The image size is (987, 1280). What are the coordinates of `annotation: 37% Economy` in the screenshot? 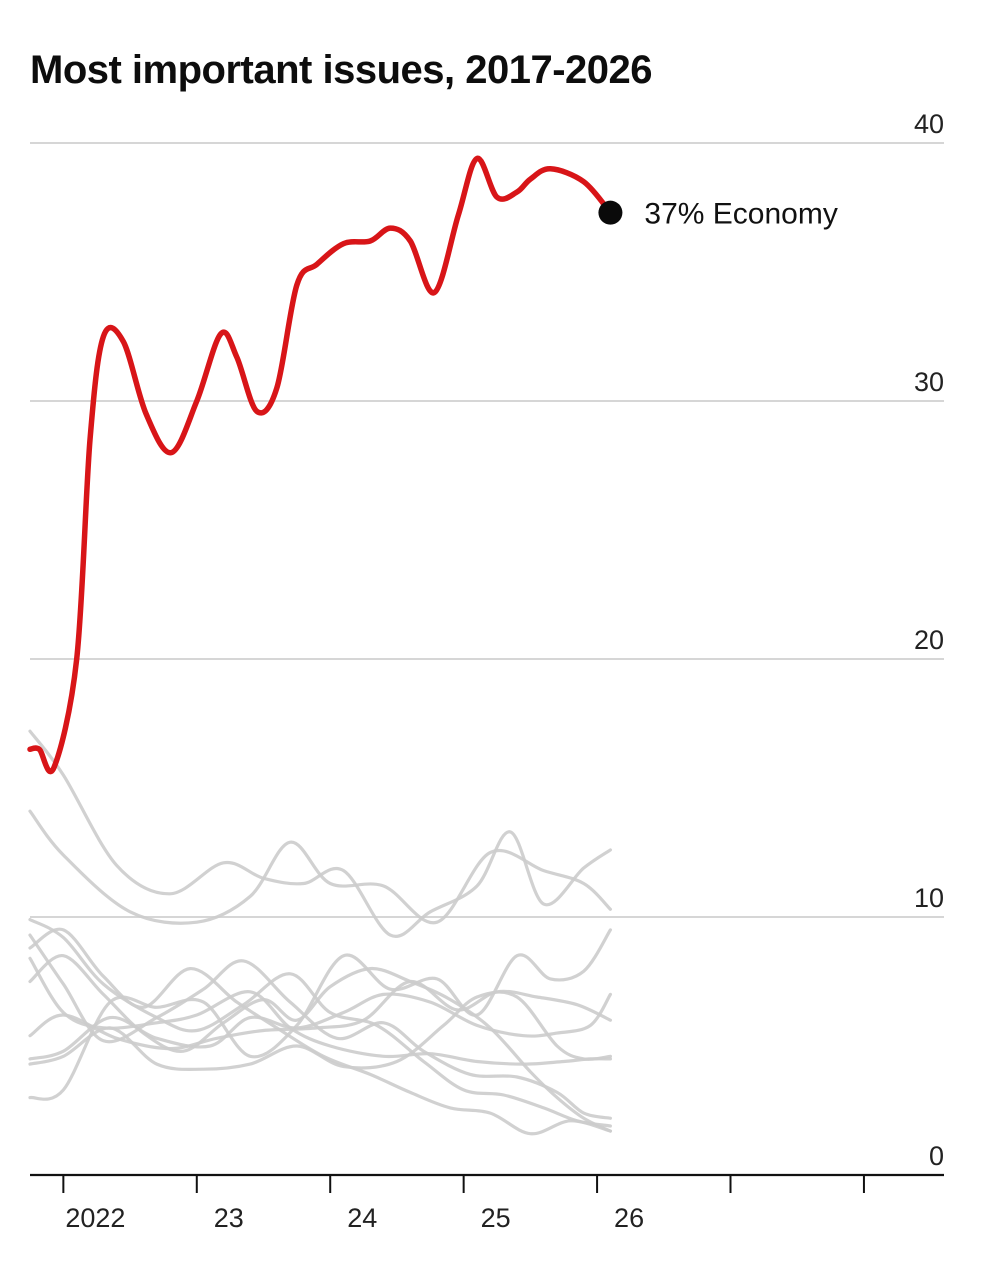 It's located at (718, 214).